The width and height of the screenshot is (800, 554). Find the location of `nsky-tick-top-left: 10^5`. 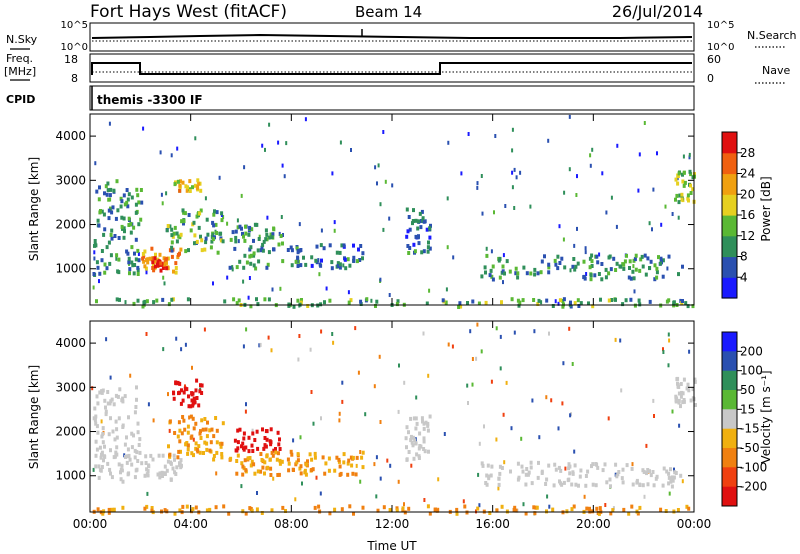

nsky-tick-top-left: 10^5 is located at coordinates (74, 25).